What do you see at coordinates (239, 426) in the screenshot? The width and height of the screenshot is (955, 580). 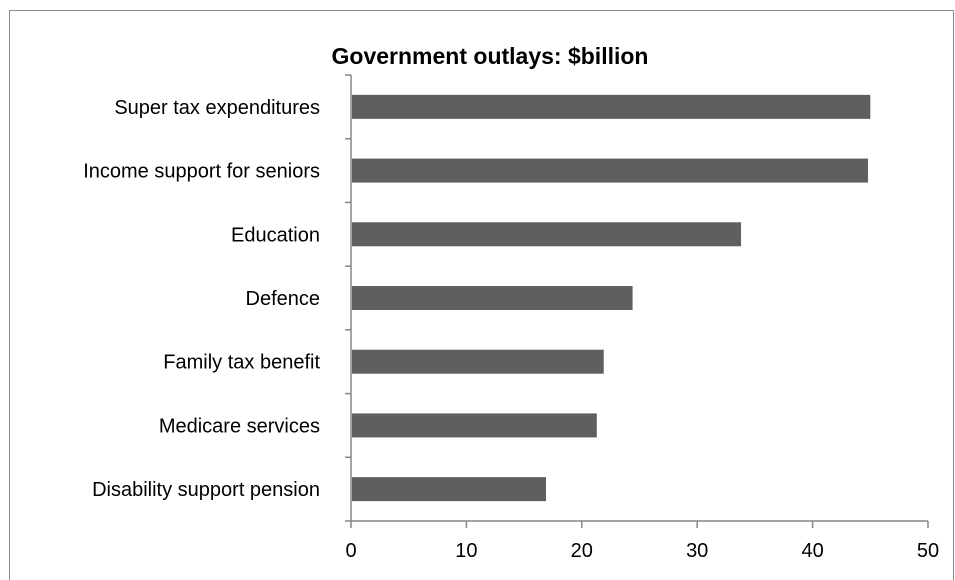 I see `category-label: Medicare services` at bounding box center [239, 426].